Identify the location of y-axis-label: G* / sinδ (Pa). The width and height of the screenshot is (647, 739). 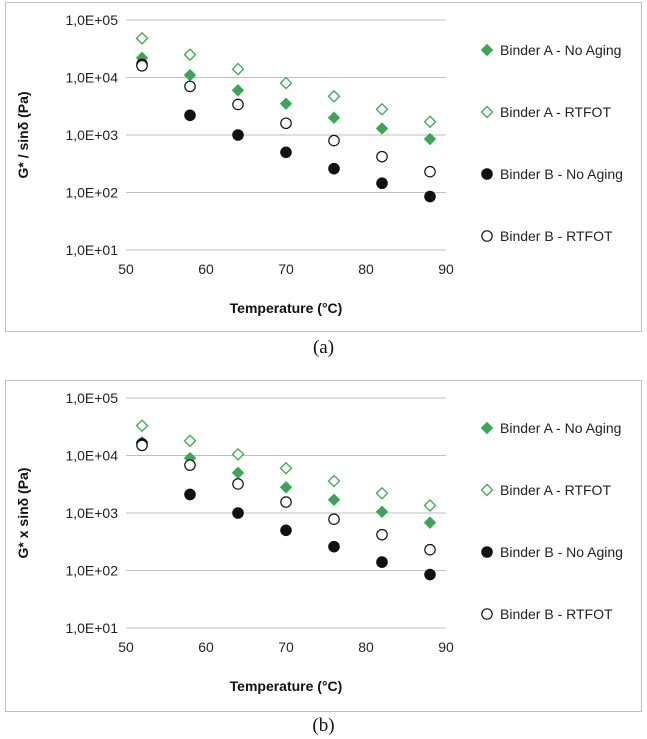
(23, 134).